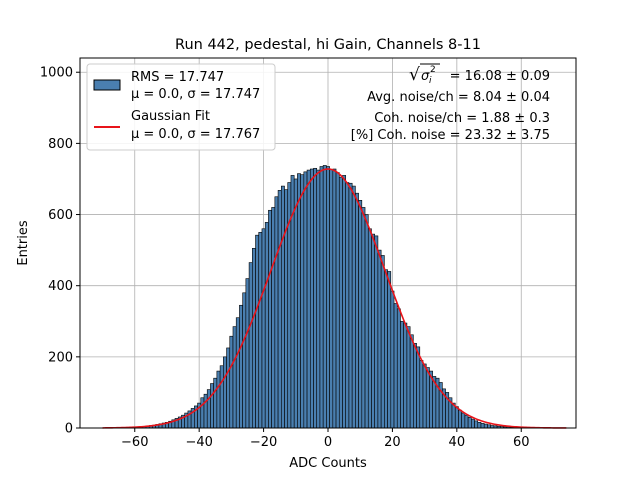  I want to click on y-tick-label: 600, so click(60, 215).